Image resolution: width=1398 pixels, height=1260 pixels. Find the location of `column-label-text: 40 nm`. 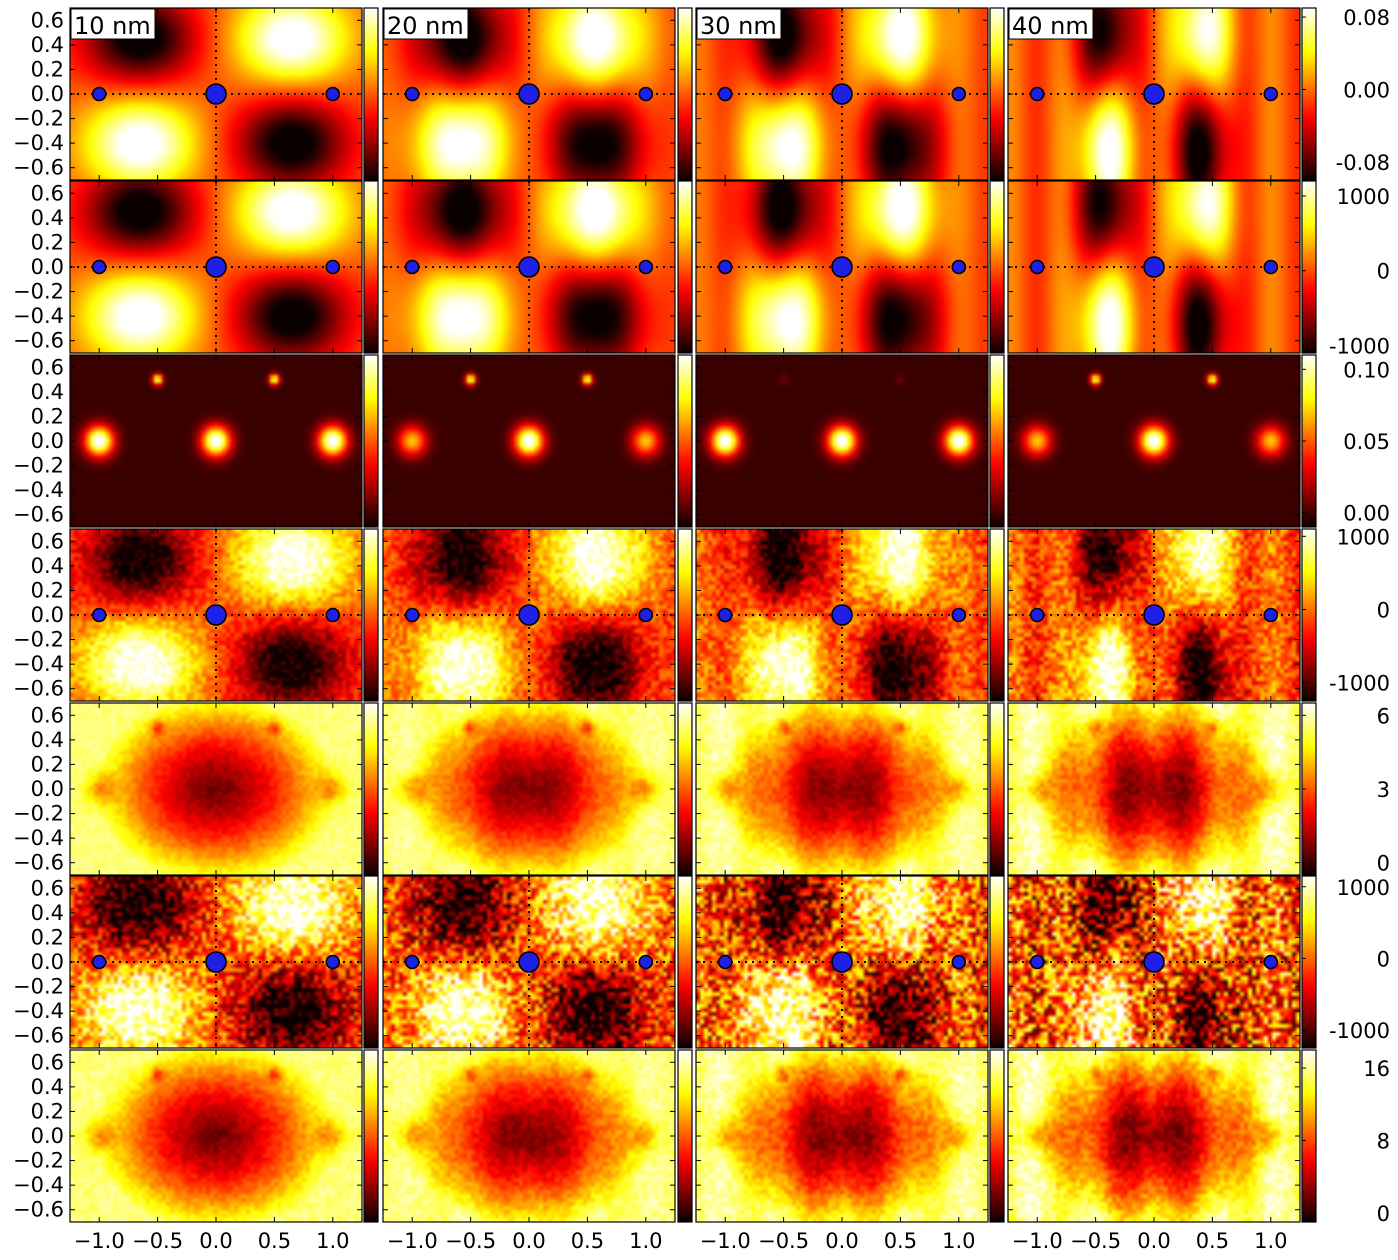

column-label-text: 40 nm is located at coordinates (1050, 26).